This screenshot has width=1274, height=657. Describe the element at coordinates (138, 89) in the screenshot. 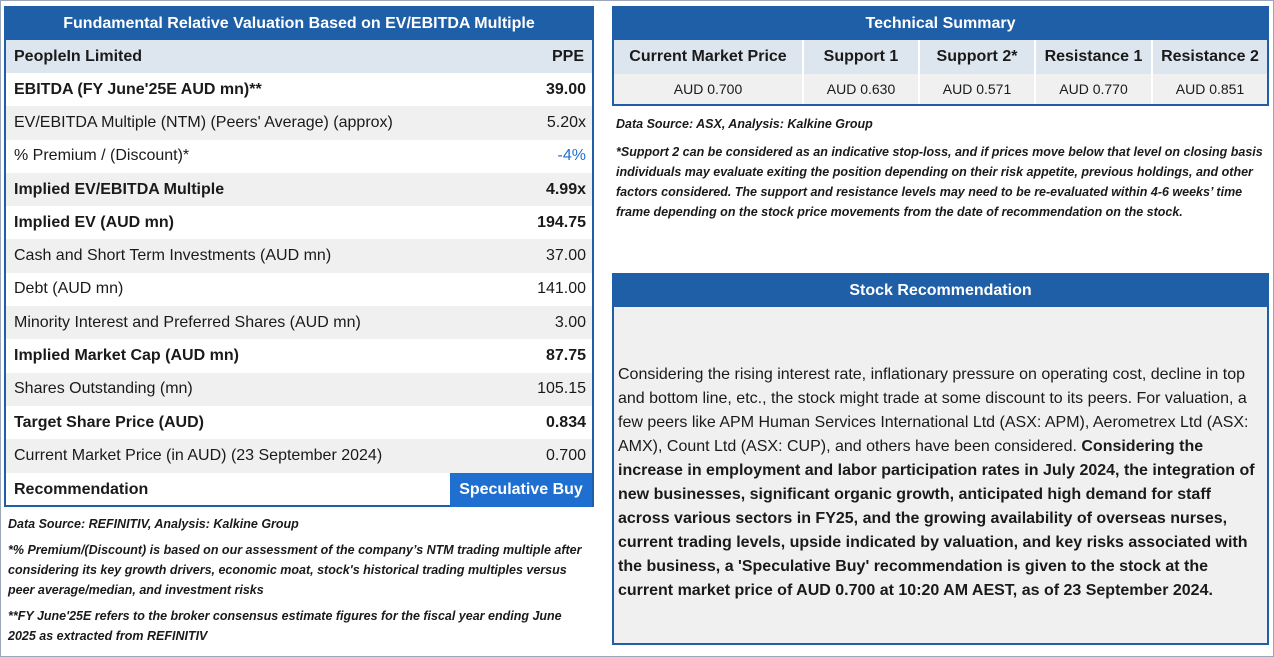

I see `row-label: EBITDA (FY June'25E AUD mn)**` at that location.